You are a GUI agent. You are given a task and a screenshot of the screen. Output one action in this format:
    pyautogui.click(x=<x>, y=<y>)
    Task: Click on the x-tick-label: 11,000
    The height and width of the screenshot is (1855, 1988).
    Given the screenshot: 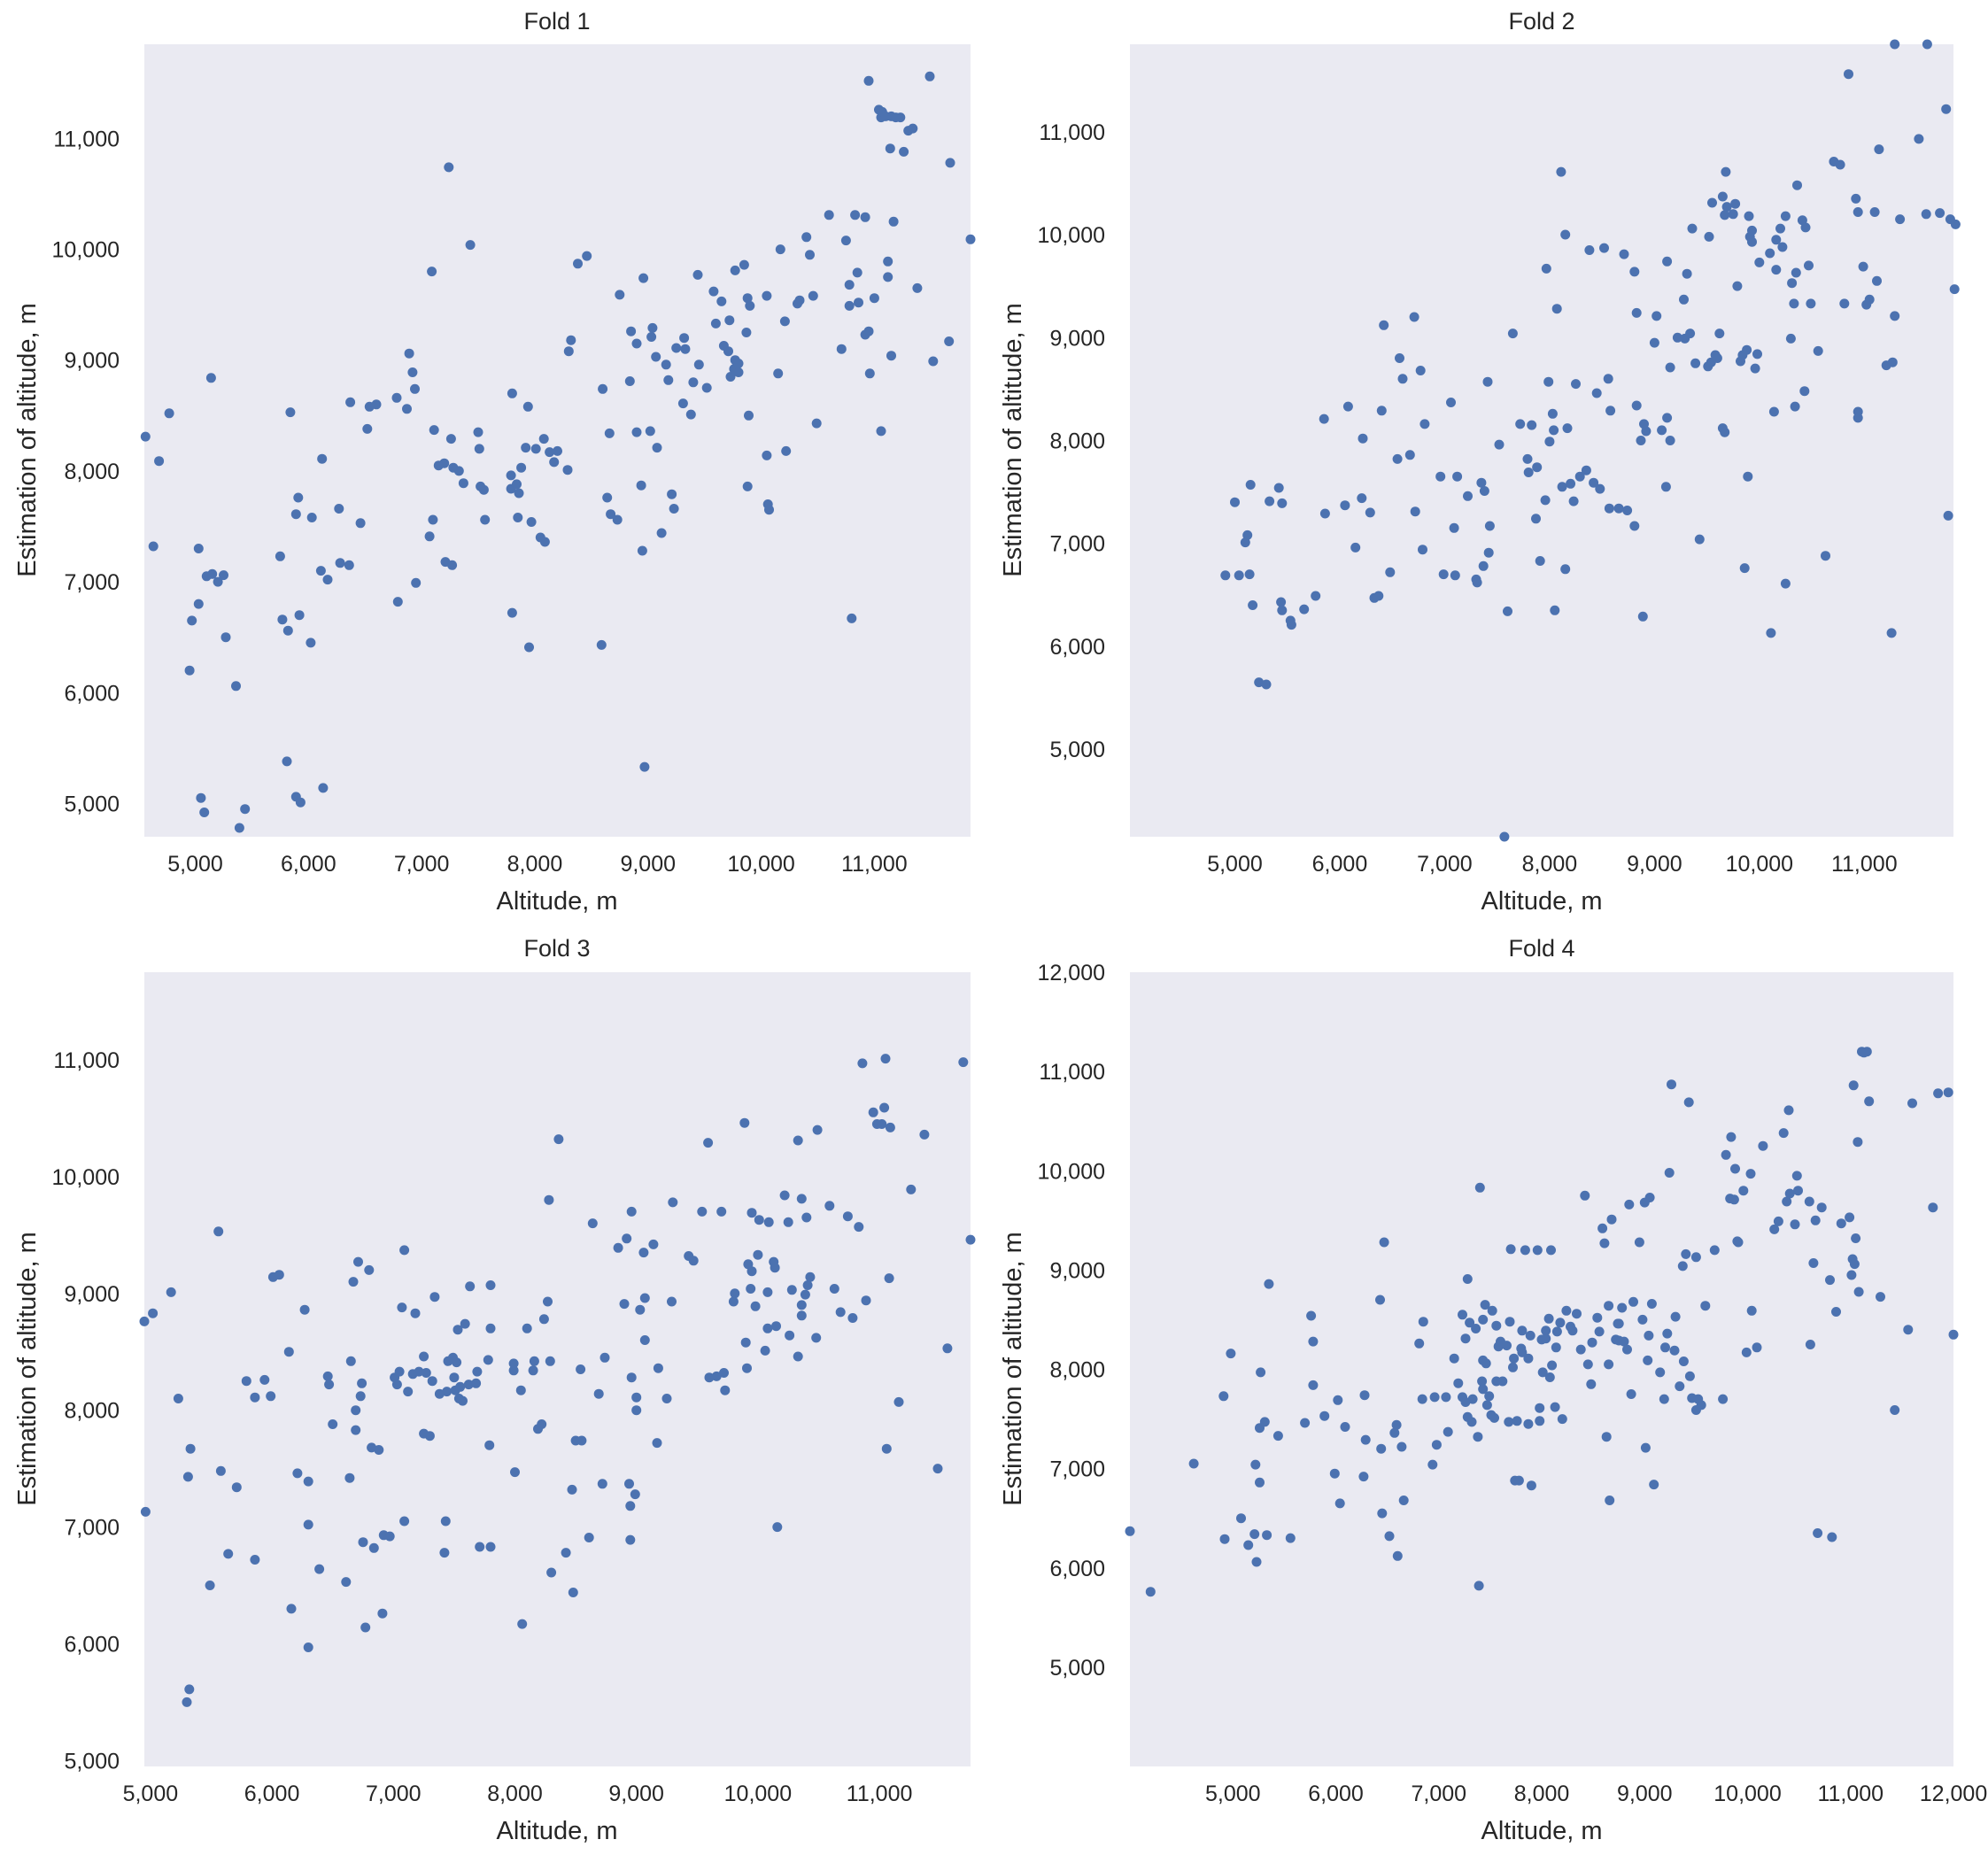 What is the action you would take?
    pyautogui.click(x=1864, y=864)
    